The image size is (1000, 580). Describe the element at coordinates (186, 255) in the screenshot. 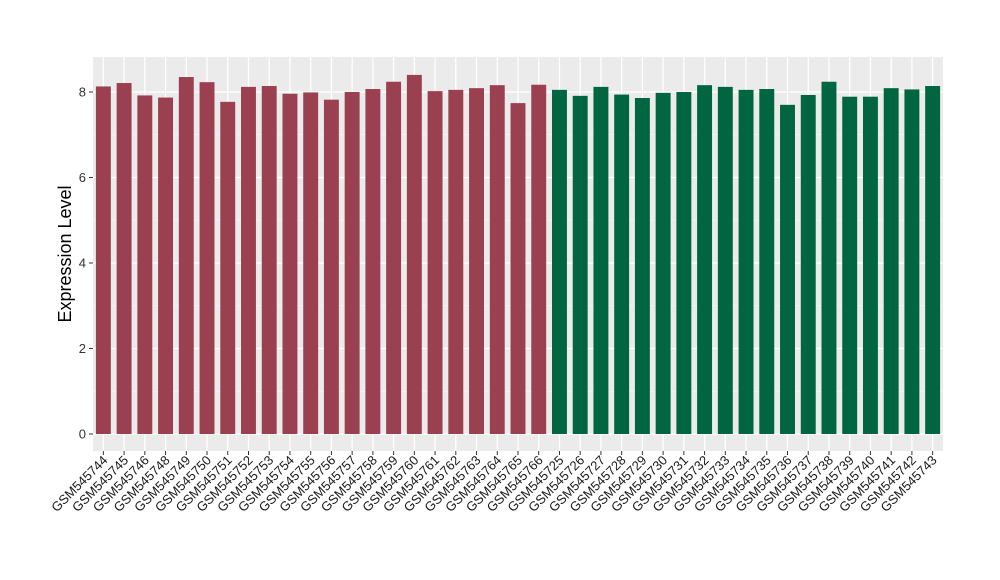

I see `bar-GSM545749` at that location.